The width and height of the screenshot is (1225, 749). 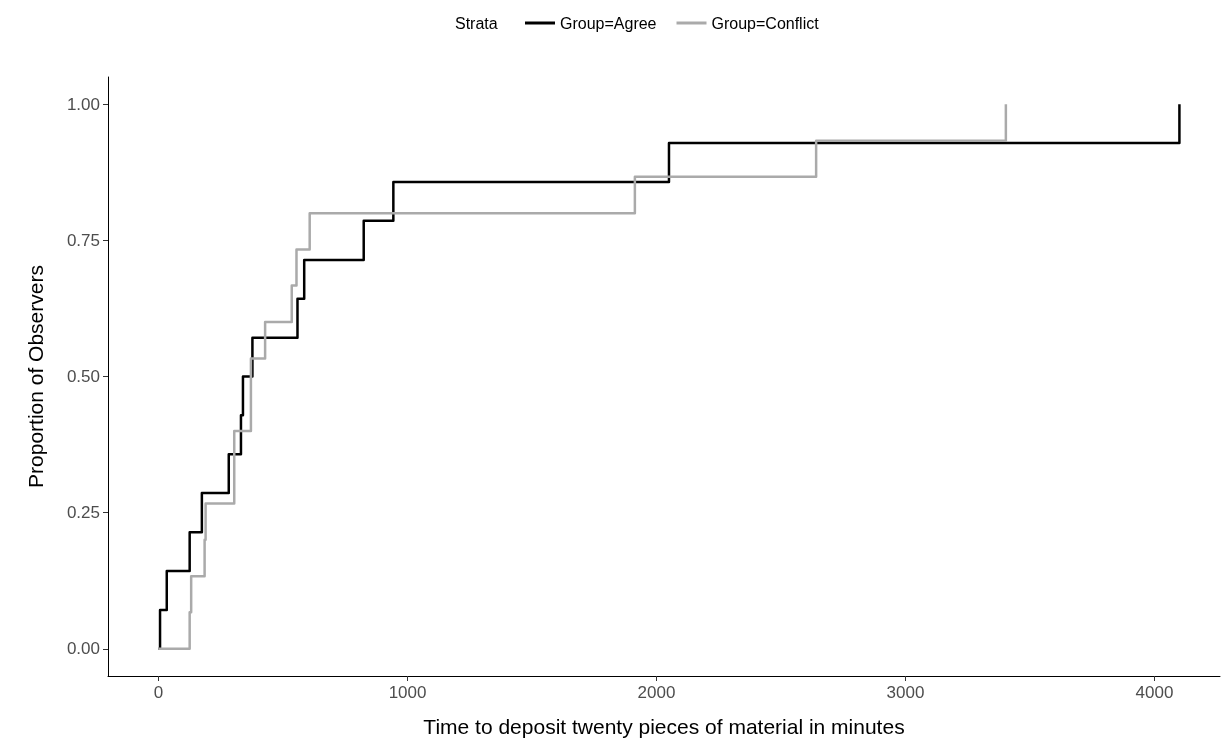 I want to click on y-tick-label: 0.00, so click(x=83, y=649).